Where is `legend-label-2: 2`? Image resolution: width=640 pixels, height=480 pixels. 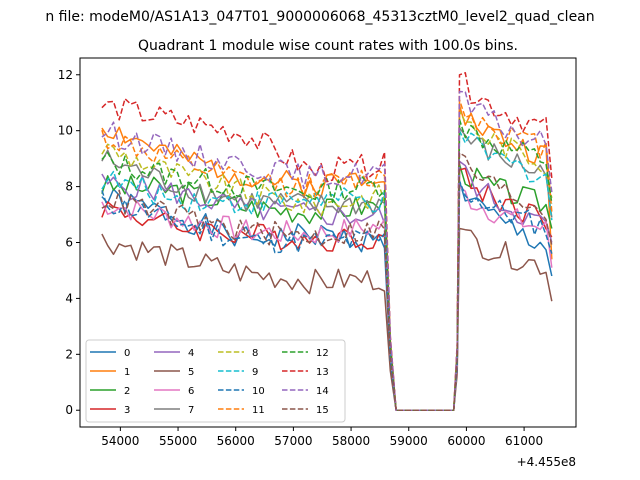
legend-label-2: 2 is located at coordinates (127, 391).